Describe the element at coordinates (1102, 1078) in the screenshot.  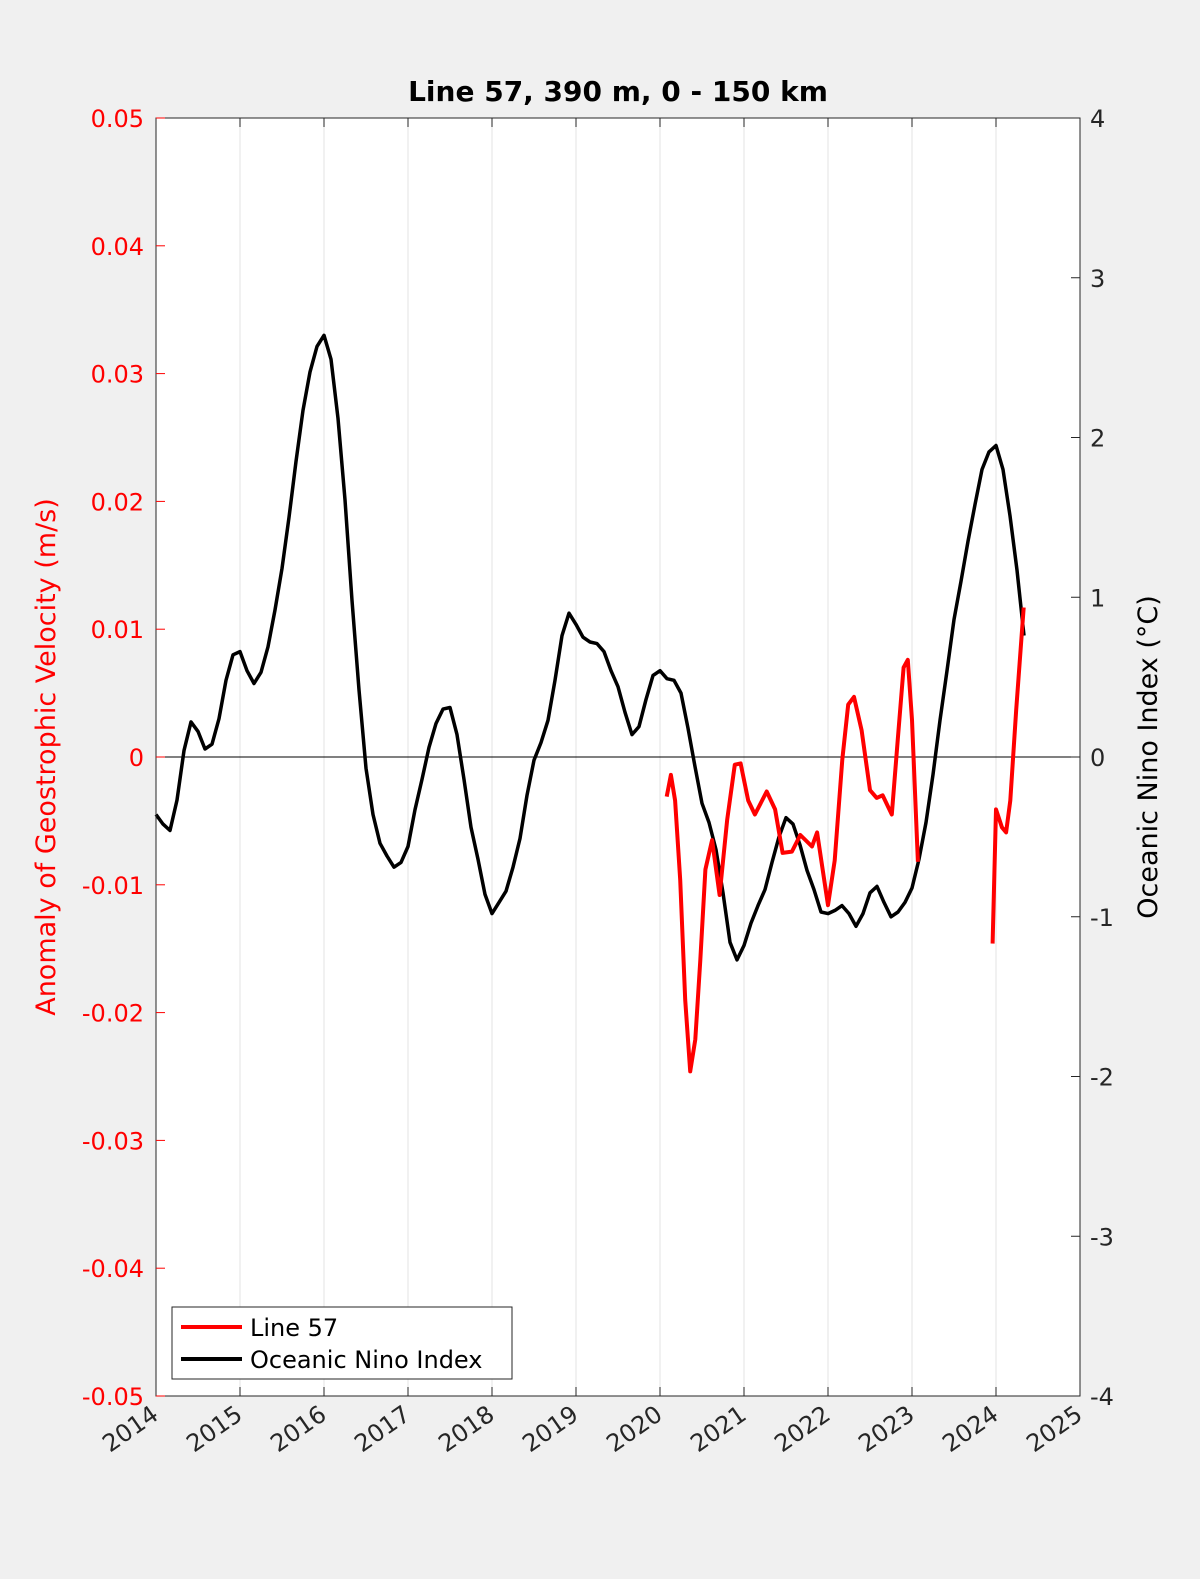
I see `right-y-tick-label: -2` at that location.